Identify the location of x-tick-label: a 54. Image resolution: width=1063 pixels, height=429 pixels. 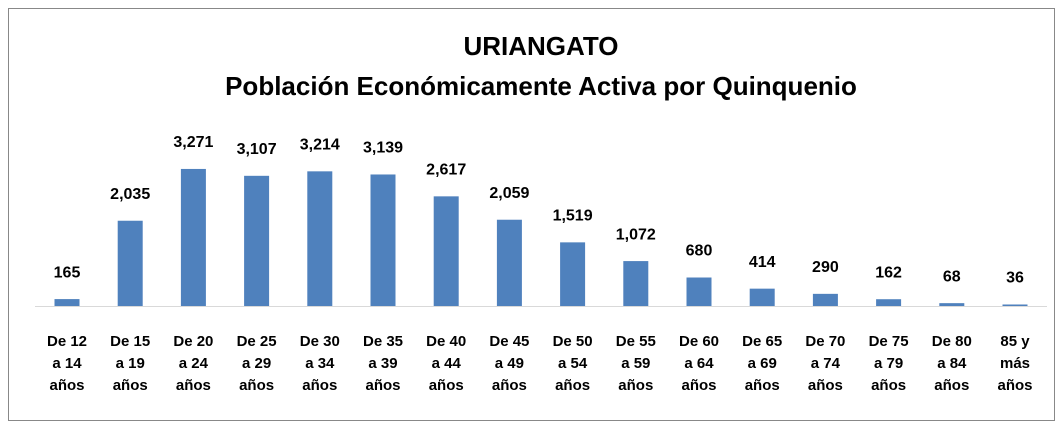
(573, 363).